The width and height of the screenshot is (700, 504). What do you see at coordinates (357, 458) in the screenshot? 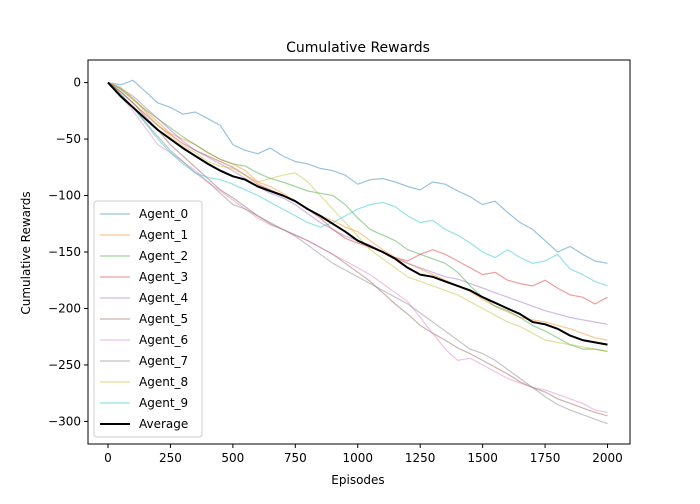
I see `x-tick-label: 1000` at bounding box center [357, 458].